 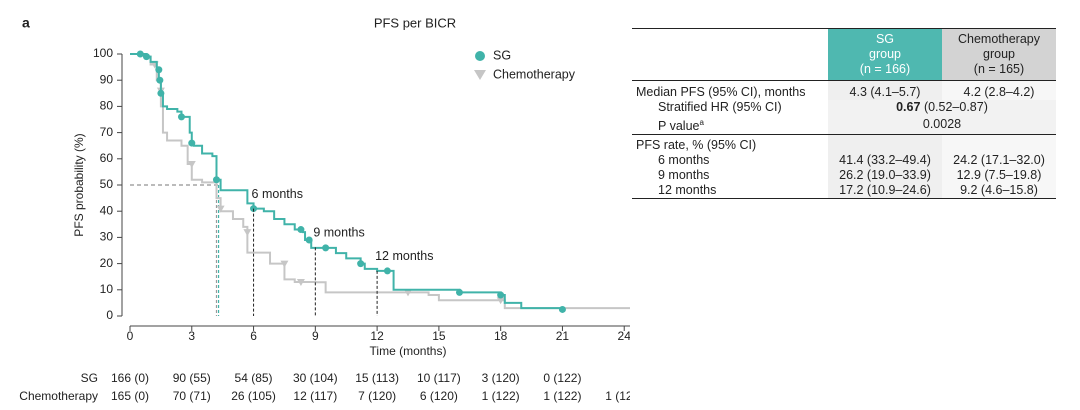 I want to click on header-line: SG, so click(x=885, y=39).